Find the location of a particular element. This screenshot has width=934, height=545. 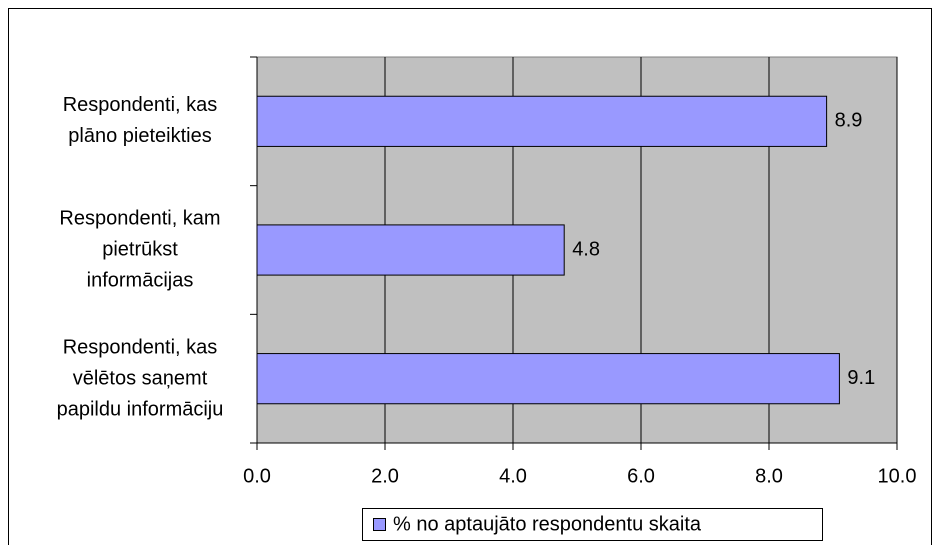

x-tick-label: 4.0 is located at coordinates (513, 476).